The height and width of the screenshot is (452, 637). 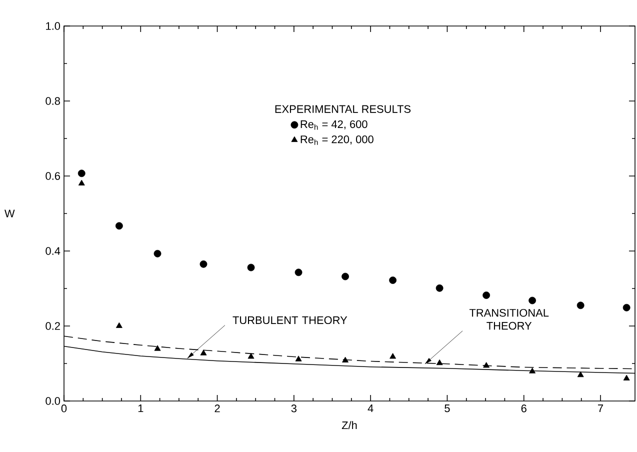 What do you see at coordinates (53, 326) in the screenshot?
I see `y-tick-label: 0.2` at bounding box center [53, 326].